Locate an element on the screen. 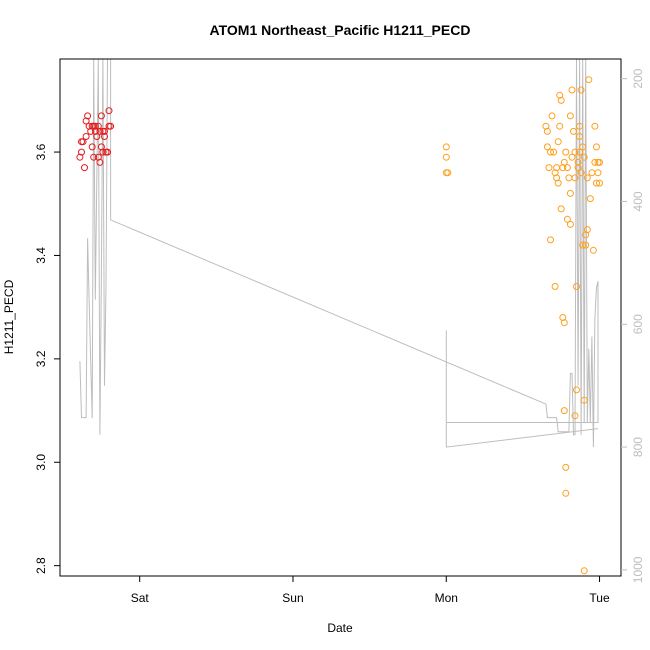 Image resolution: width=650 pixels, height=650 pixels. y-right-tick-label: 400 is located at coordinates (638, 201).